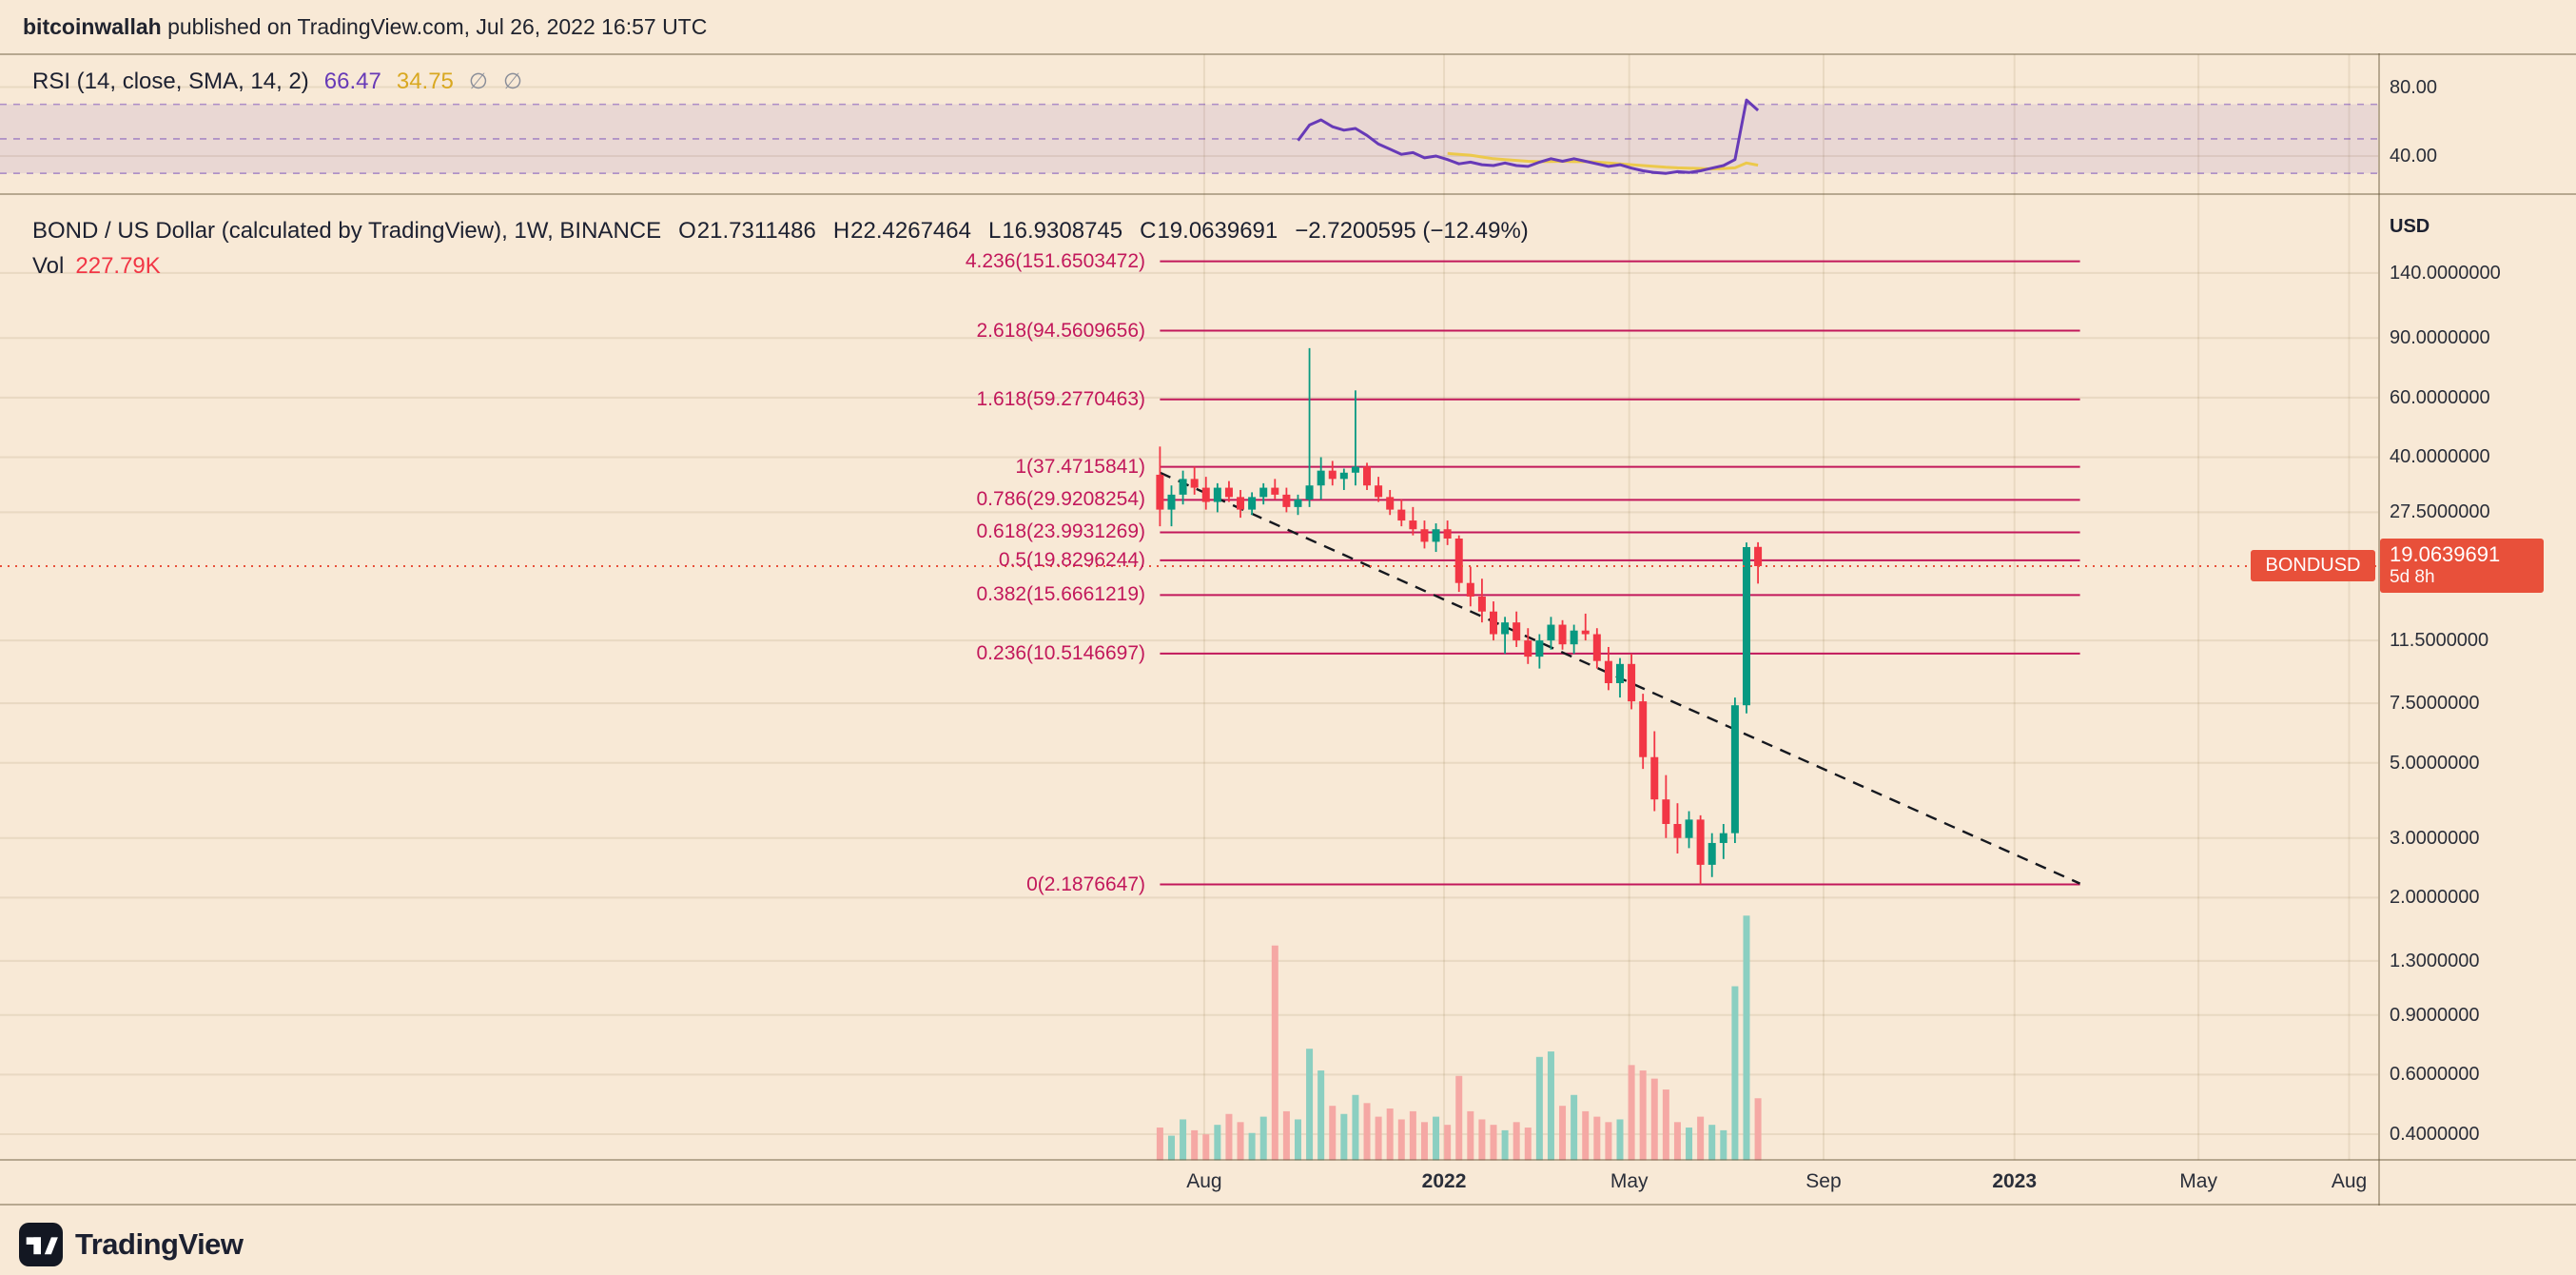 This screenshot has width=2576, height=1275. What do you see at coordinates (841, 231) in the screenshot?
I see `high-label: H` at bounding box center [841, 231].